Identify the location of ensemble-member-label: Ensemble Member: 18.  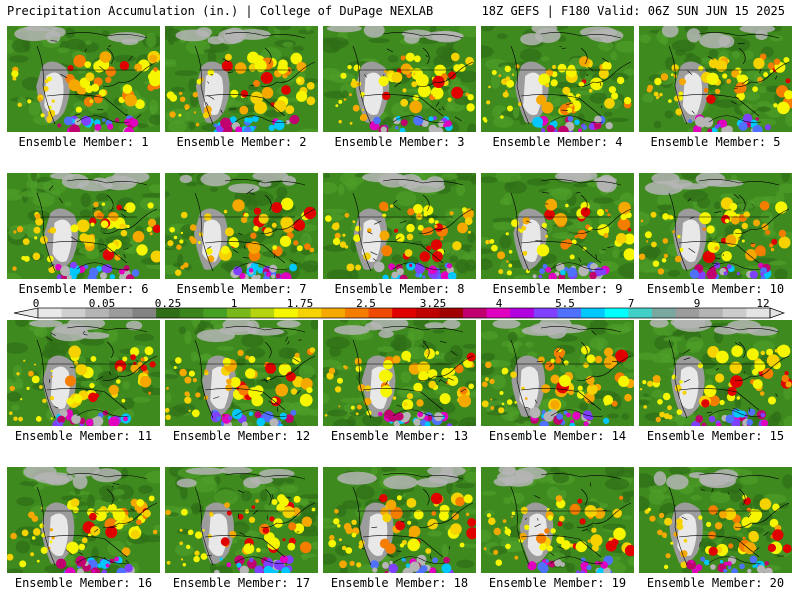
(399, 583).